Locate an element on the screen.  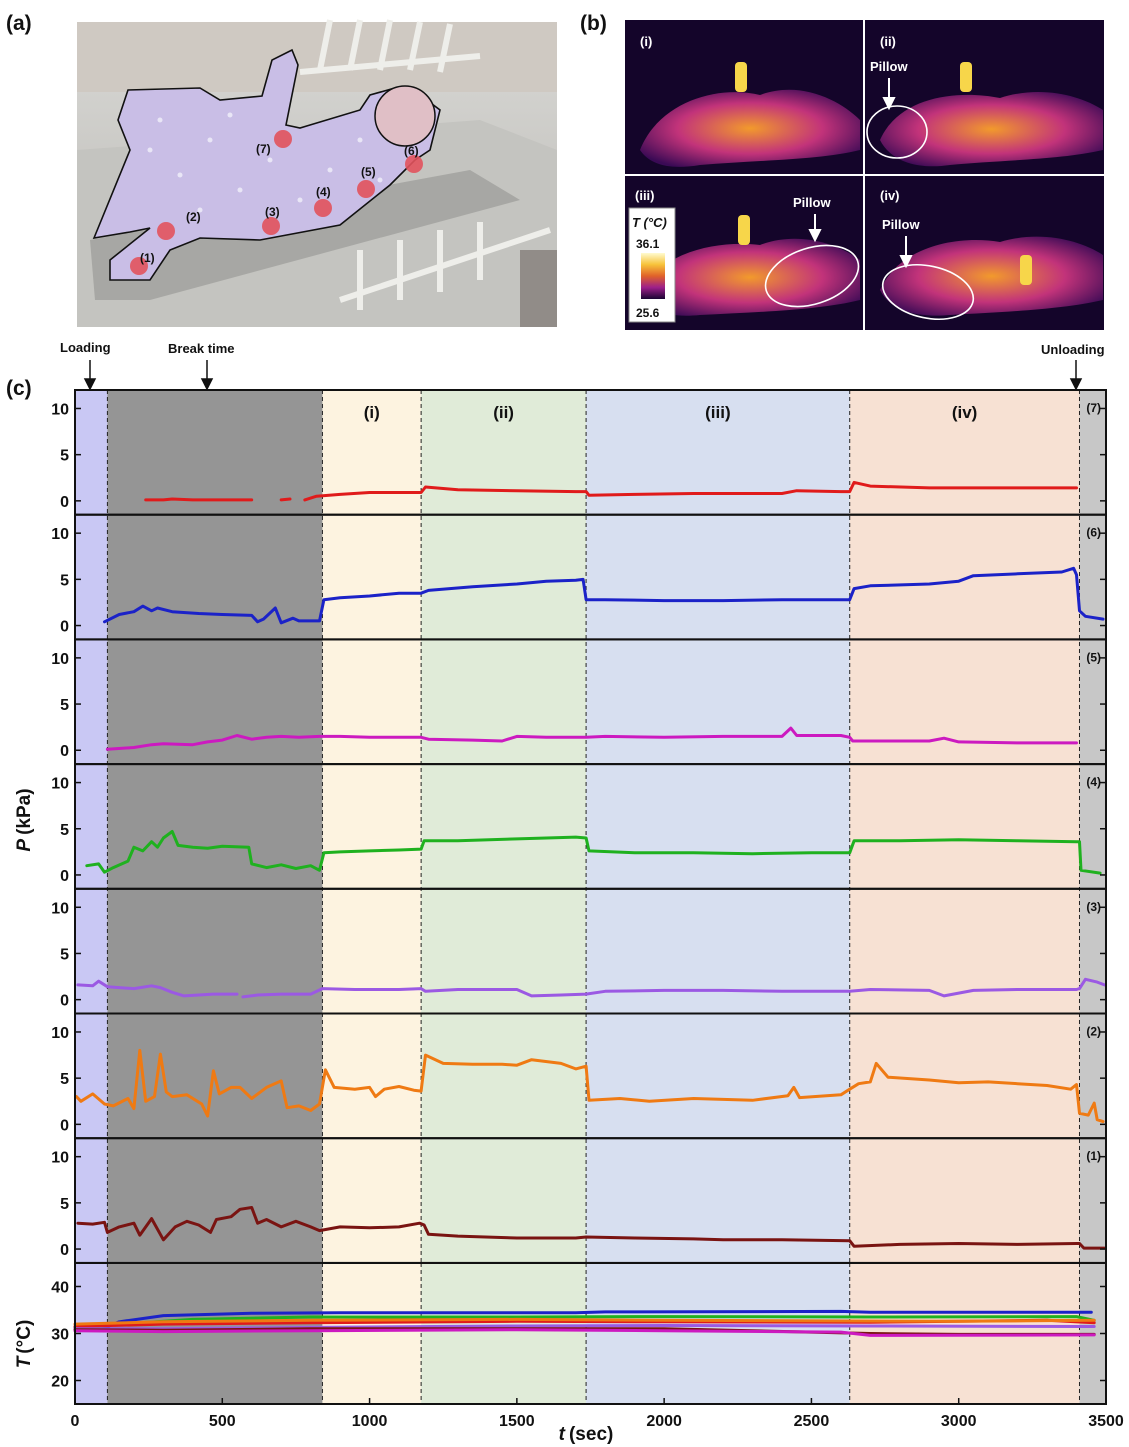
colorbar-gradient is located at coordinates (653, 276).